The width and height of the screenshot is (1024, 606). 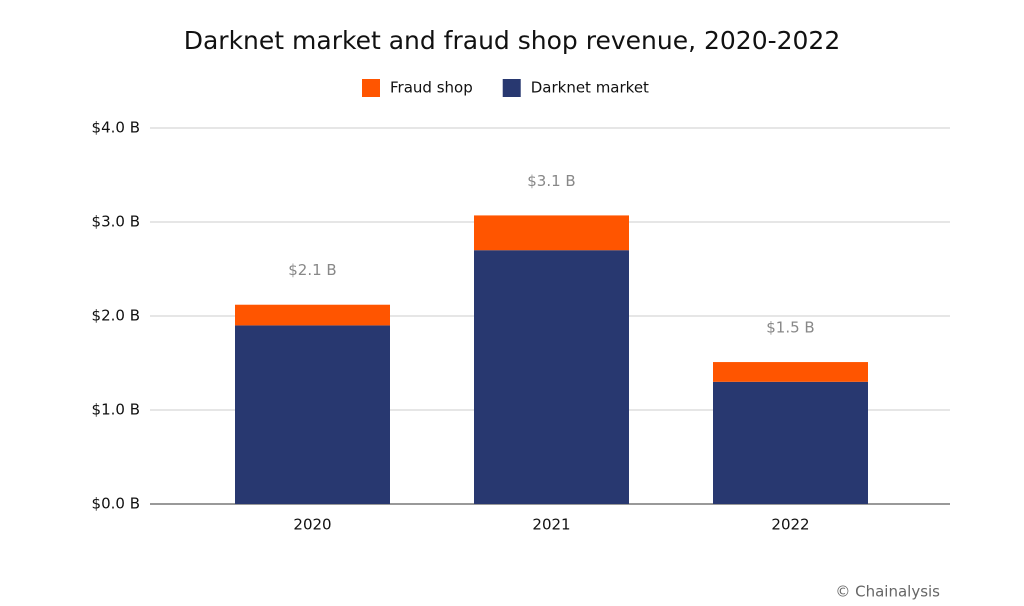 I want to click on legend-label: Fraud shop, so click(x=431, y=88).